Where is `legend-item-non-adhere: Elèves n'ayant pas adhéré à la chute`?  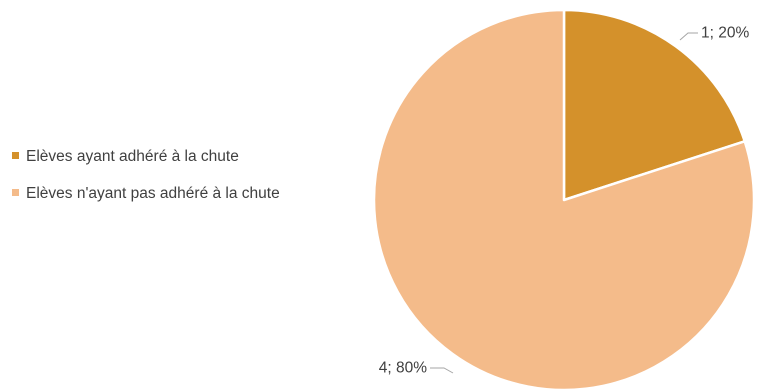
legend-item-non-adhere: Elèves n'ayant pas adhéré à la chute is located at coordinates (147, 193).